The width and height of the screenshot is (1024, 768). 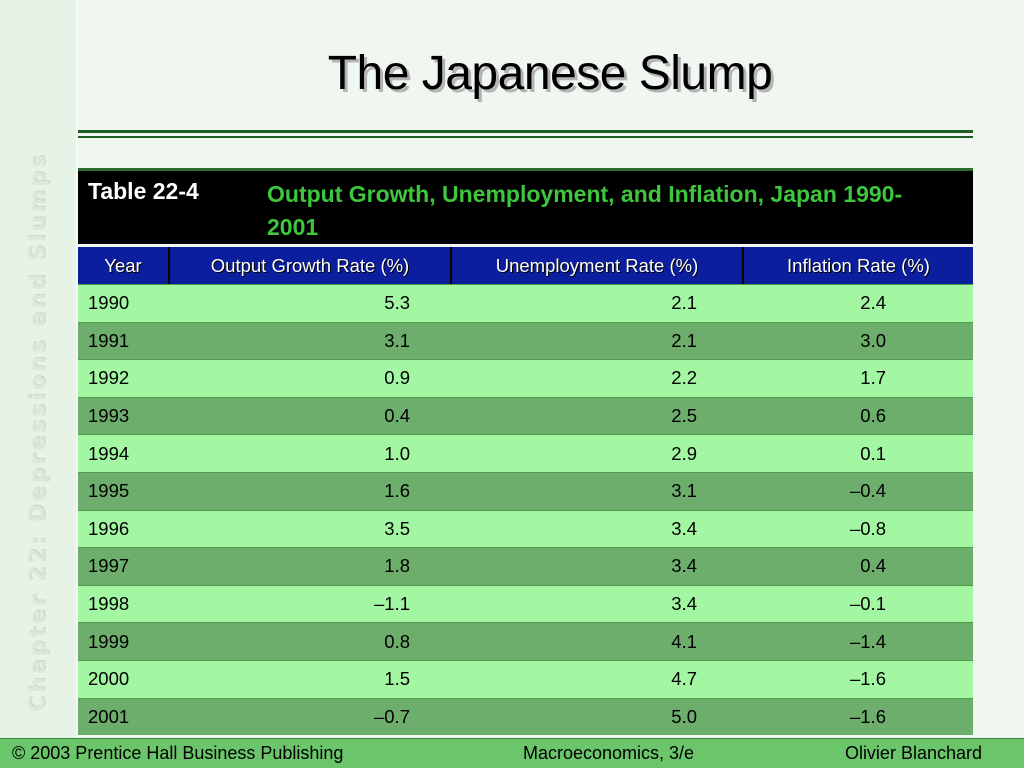 I want to click on cell-year: 1995, so click(x=109, y=491).